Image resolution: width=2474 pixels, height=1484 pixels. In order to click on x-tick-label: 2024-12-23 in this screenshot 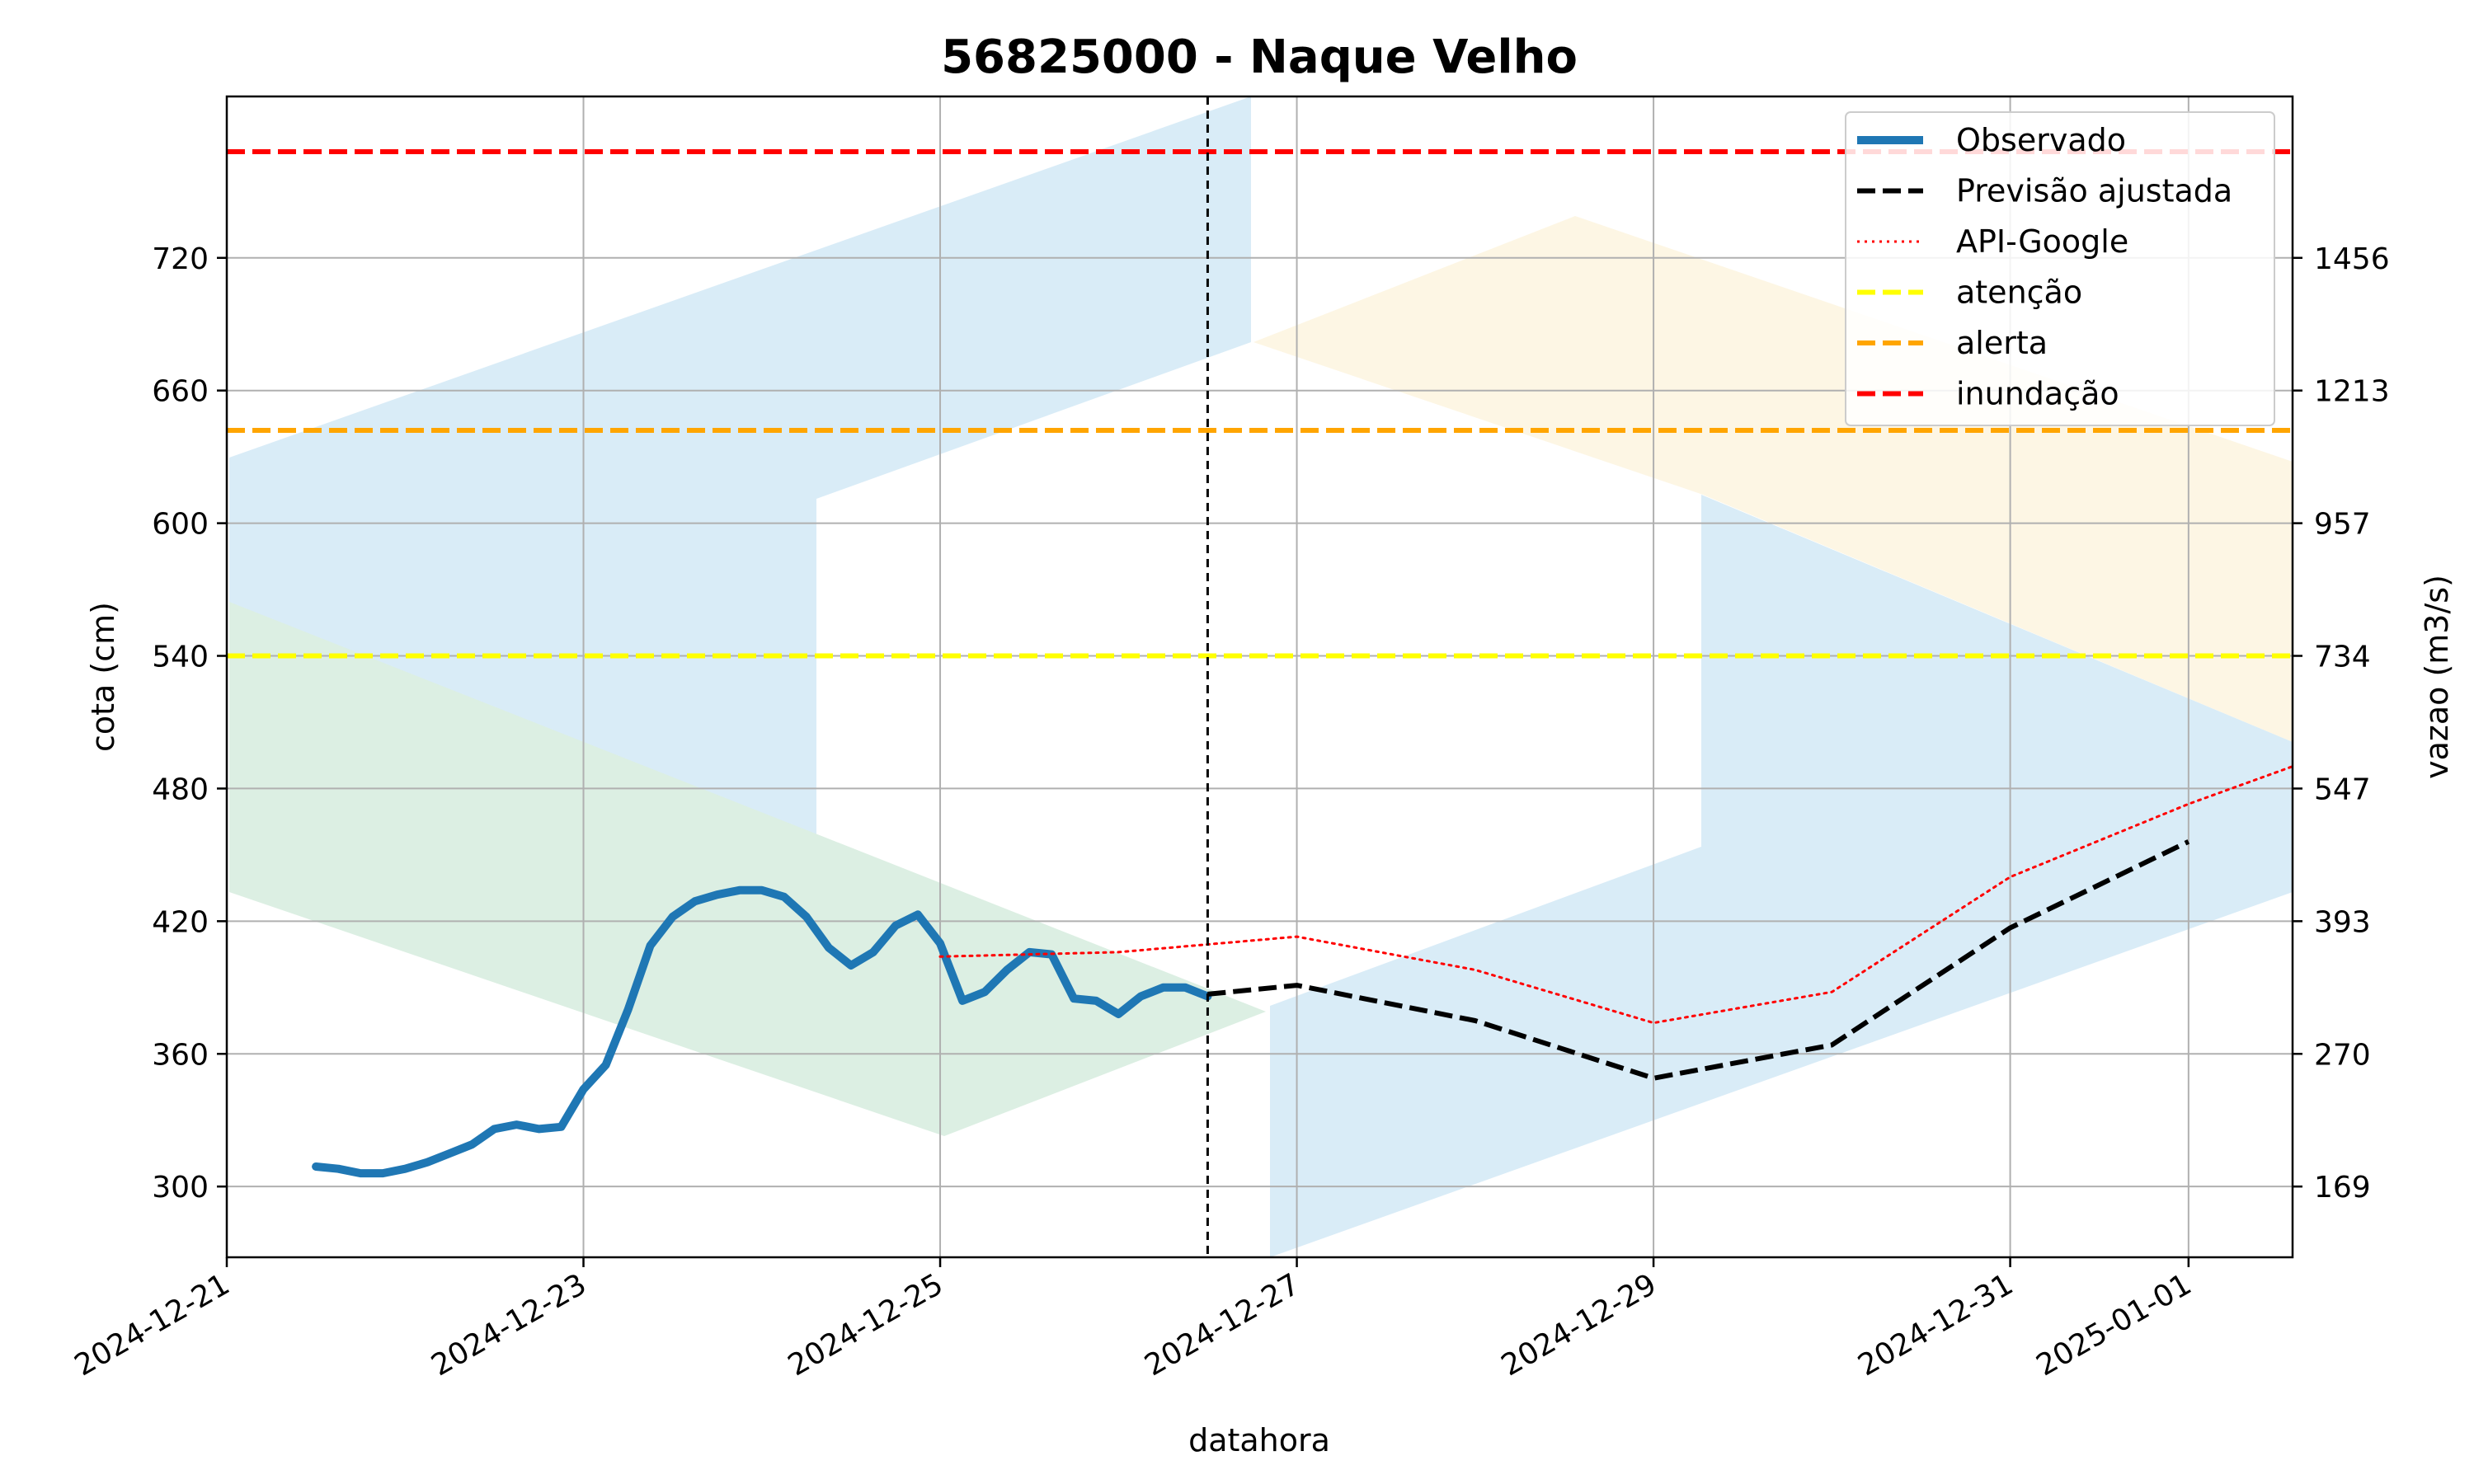, I will do `click(509, 1325)`.